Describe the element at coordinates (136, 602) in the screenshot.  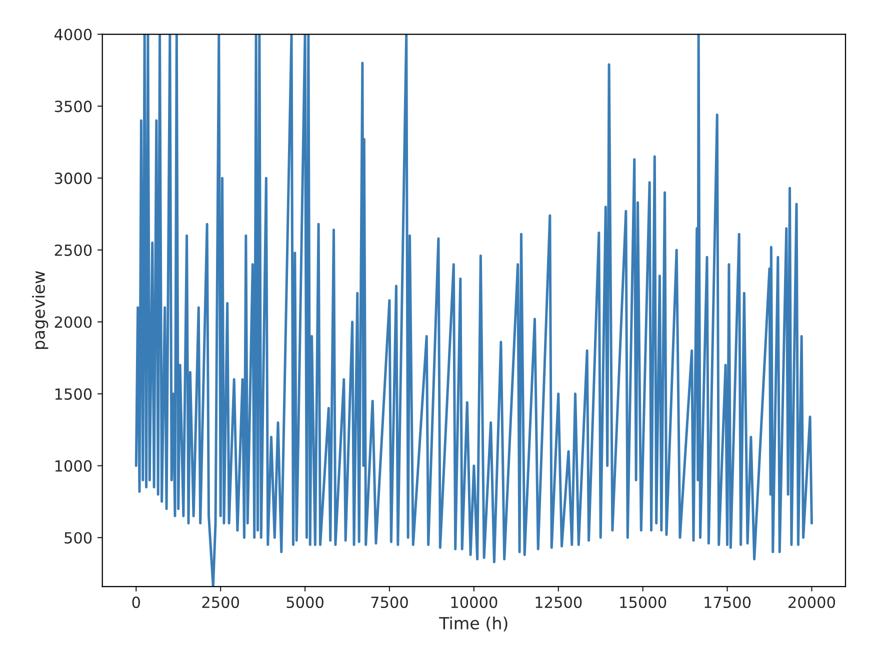
I see `x-tick-label: 0` at that location.